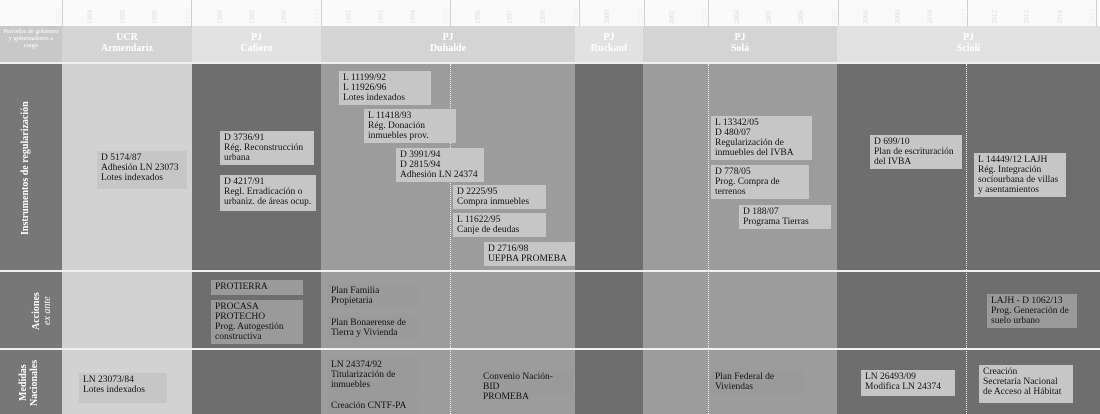  What do you see at coordinates (916, 152) in the screenshot?
I see `instrumento-box: D 699/10 Plan de escrituración del IVBA` at bounding box center [916, 152].